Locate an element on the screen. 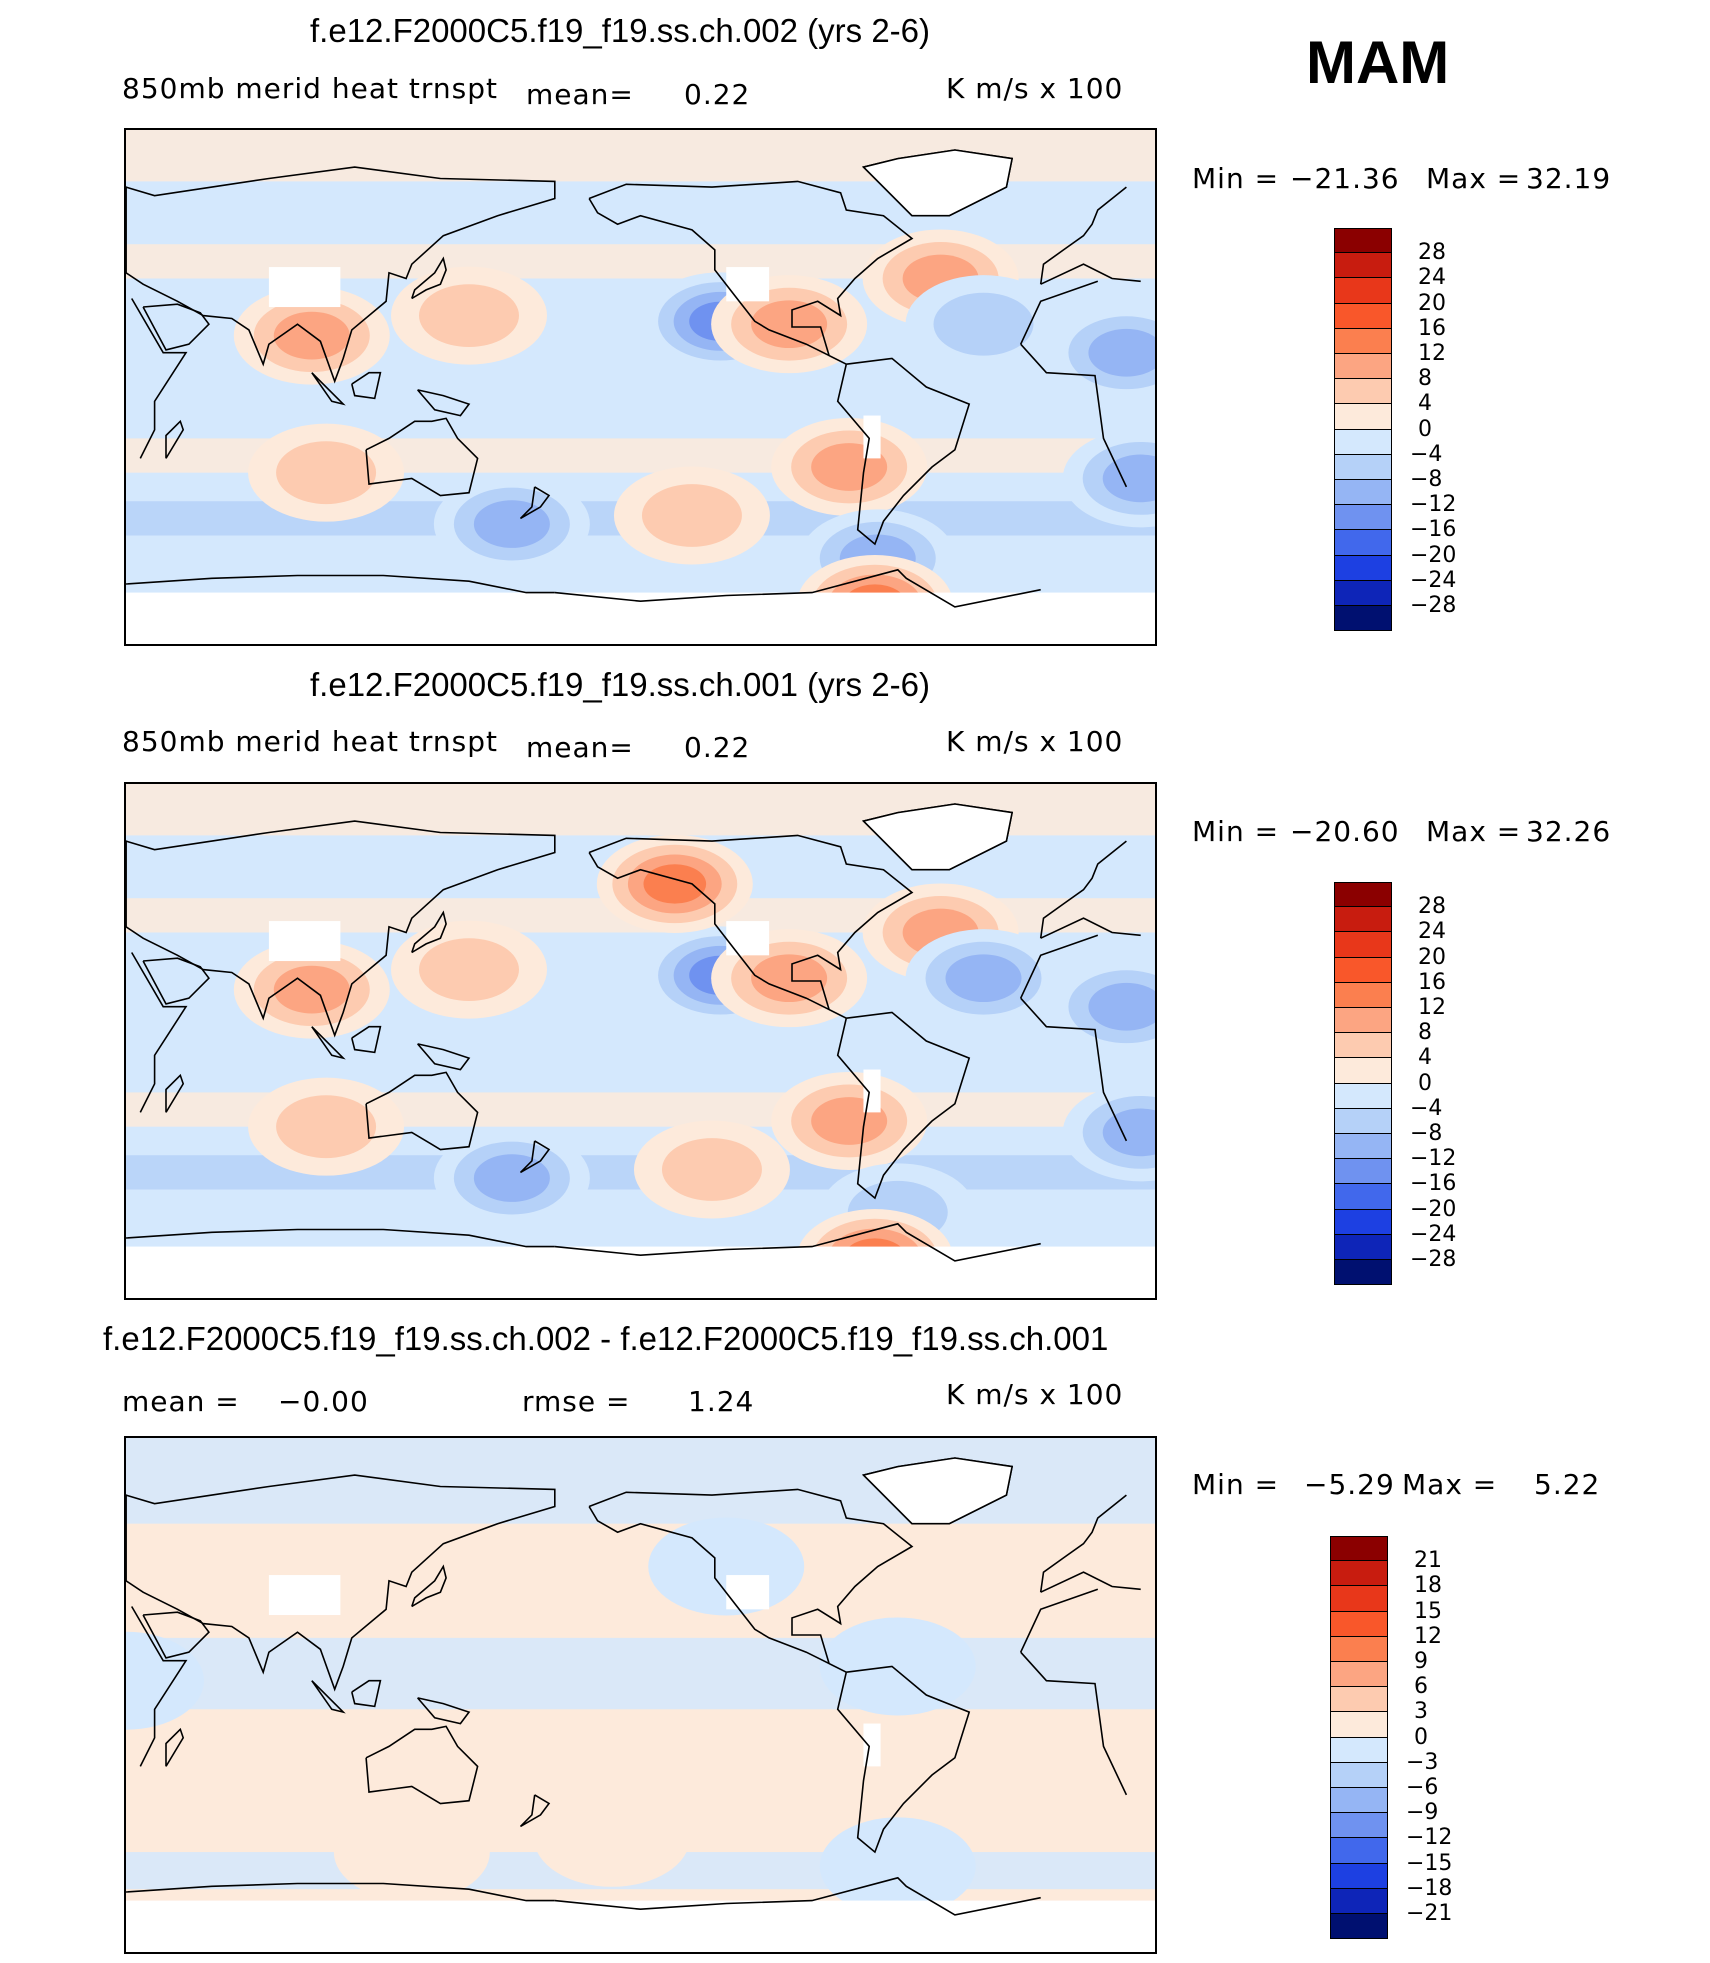  panel-2-units: K m/s x 100 is located at coordinates (1035, 741).